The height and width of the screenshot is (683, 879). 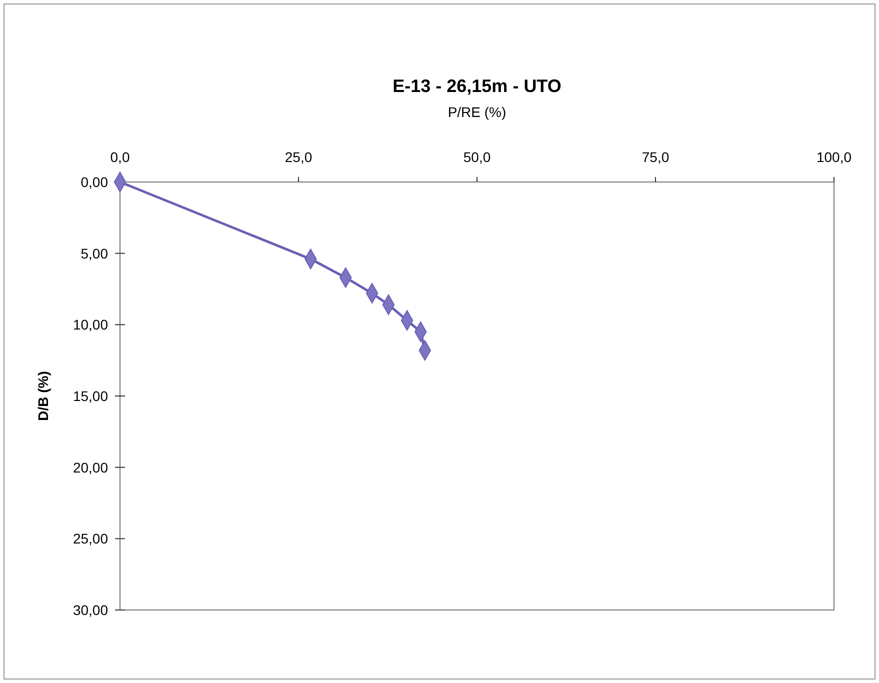 What do you see at coordinates (43, 396) in the screenshot?
I see `y-axis-title: D/B (%)` at bounding box center [43, 396].